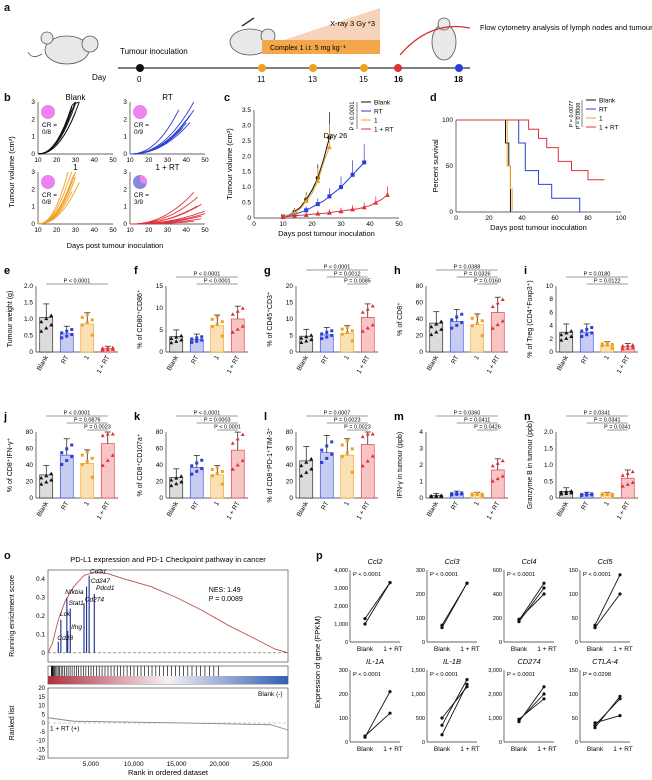 Image resolution: width=652 pixels, height=780 pixels. What do you see at coordinates (125, 207) in the screenshot?
I see `y-tick-label: 1` at bounding box center [125, 207].